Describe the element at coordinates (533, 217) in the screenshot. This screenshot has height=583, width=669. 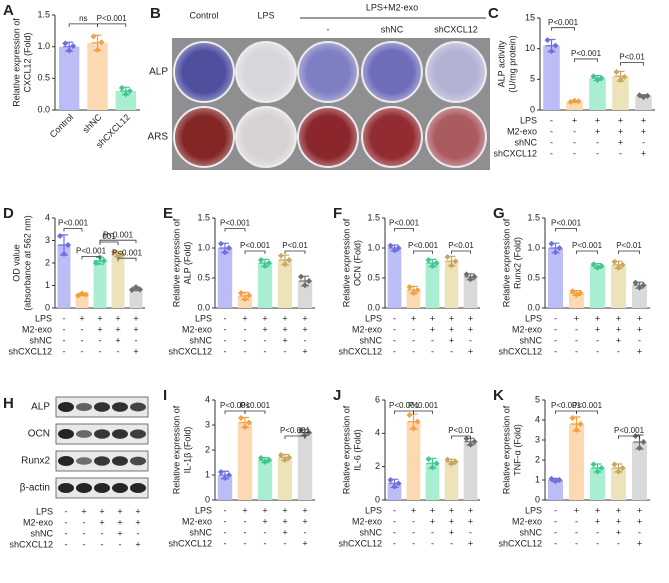
I see `y-tick-label: 1.5` at that location.